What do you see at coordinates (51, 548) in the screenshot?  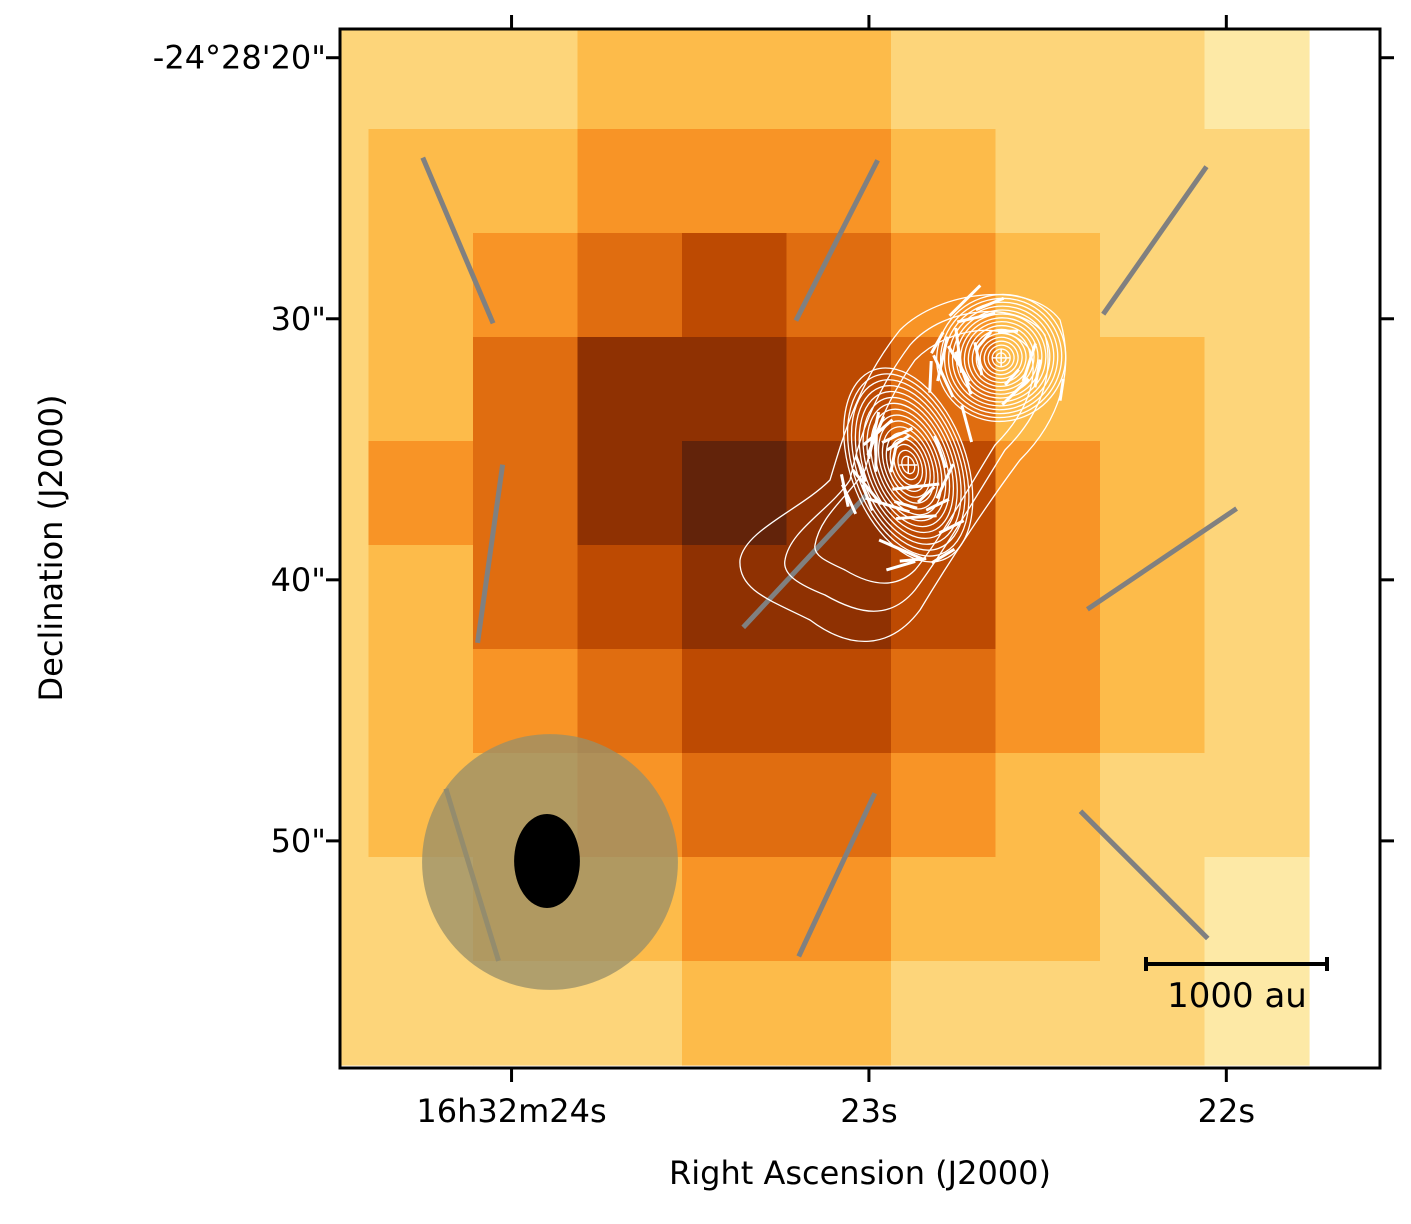 I see `y-axis-title: Declination (J2000)` at bounding box center [51, 548].